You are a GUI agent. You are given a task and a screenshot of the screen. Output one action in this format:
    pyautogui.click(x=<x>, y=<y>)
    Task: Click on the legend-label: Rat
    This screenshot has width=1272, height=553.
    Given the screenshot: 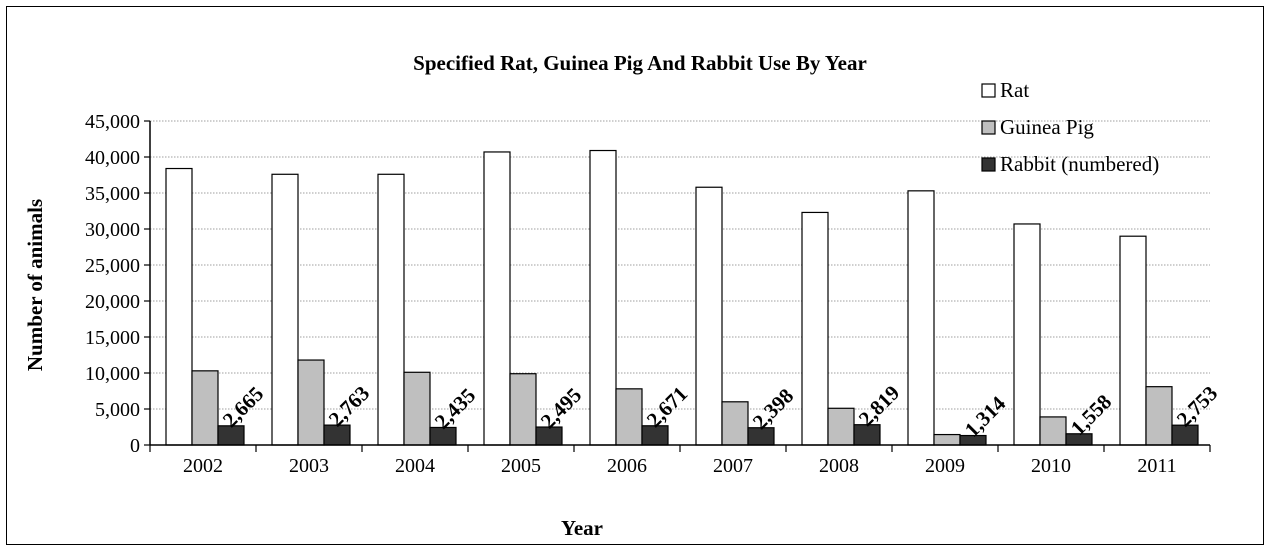 What is the action you would take?
    pyautogui.click(x=1014, y=90)
    